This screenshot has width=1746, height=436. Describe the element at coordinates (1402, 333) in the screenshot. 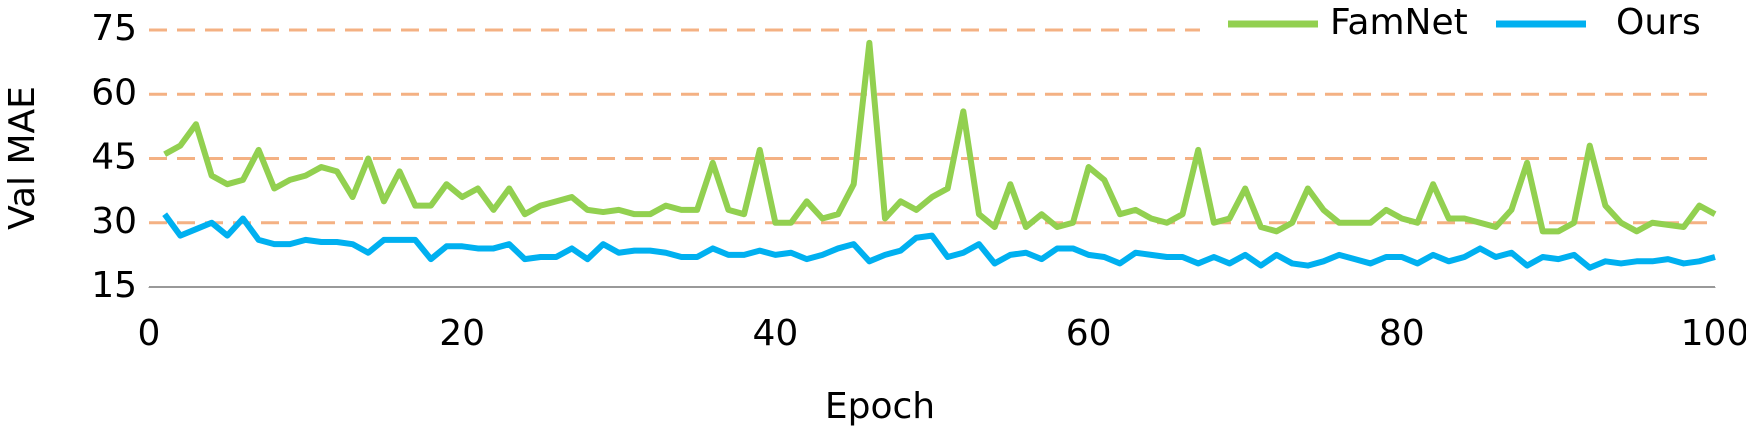

I see `x-tick-label: 80` at that location.